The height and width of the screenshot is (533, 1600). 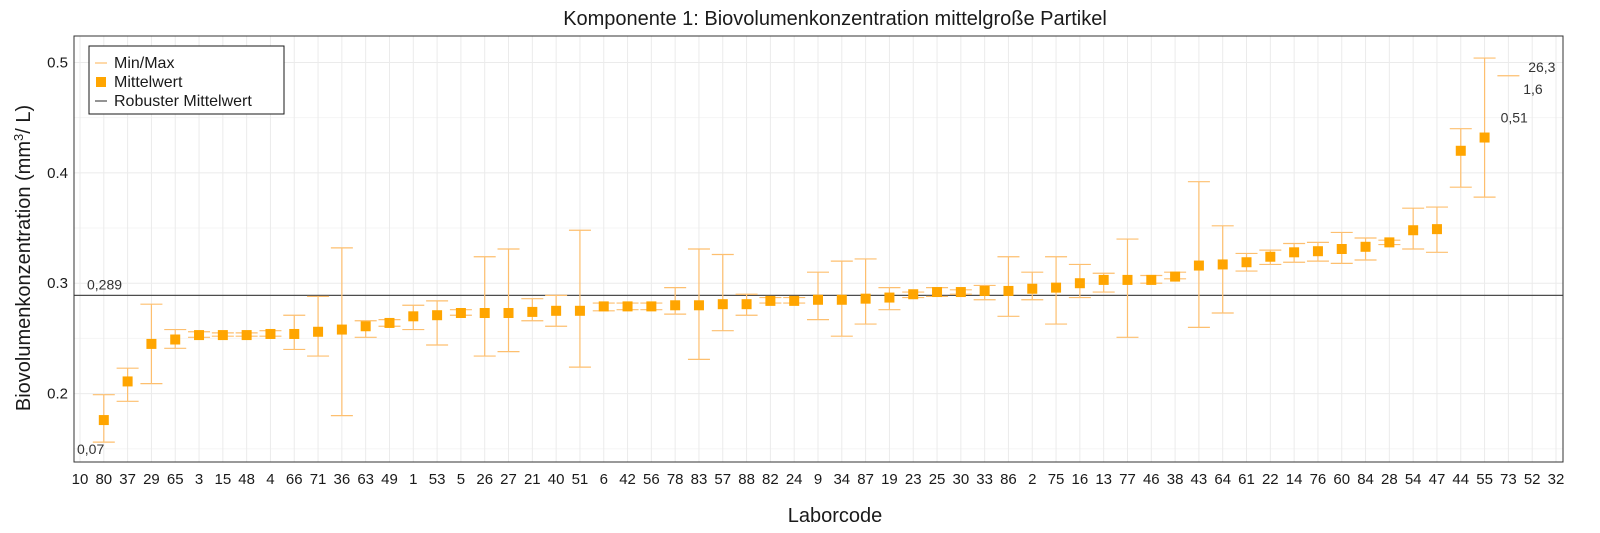 I want to click on x-tick-label: 60, so click(x=1341, y=479).